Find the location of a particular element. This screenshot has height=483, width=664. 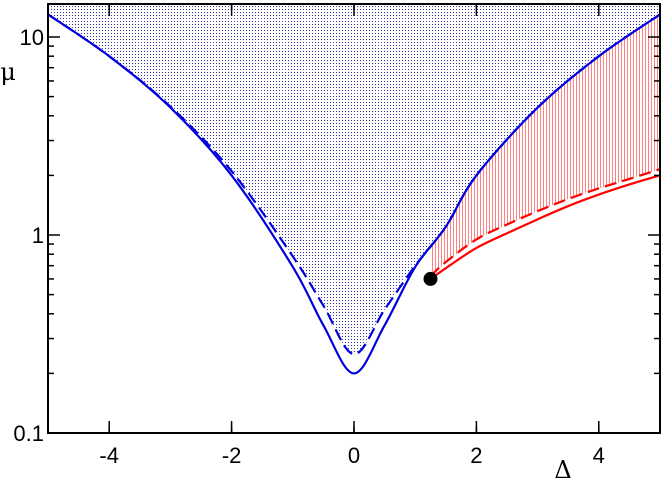

red-dashed-line is located at coordinates (544, 222).